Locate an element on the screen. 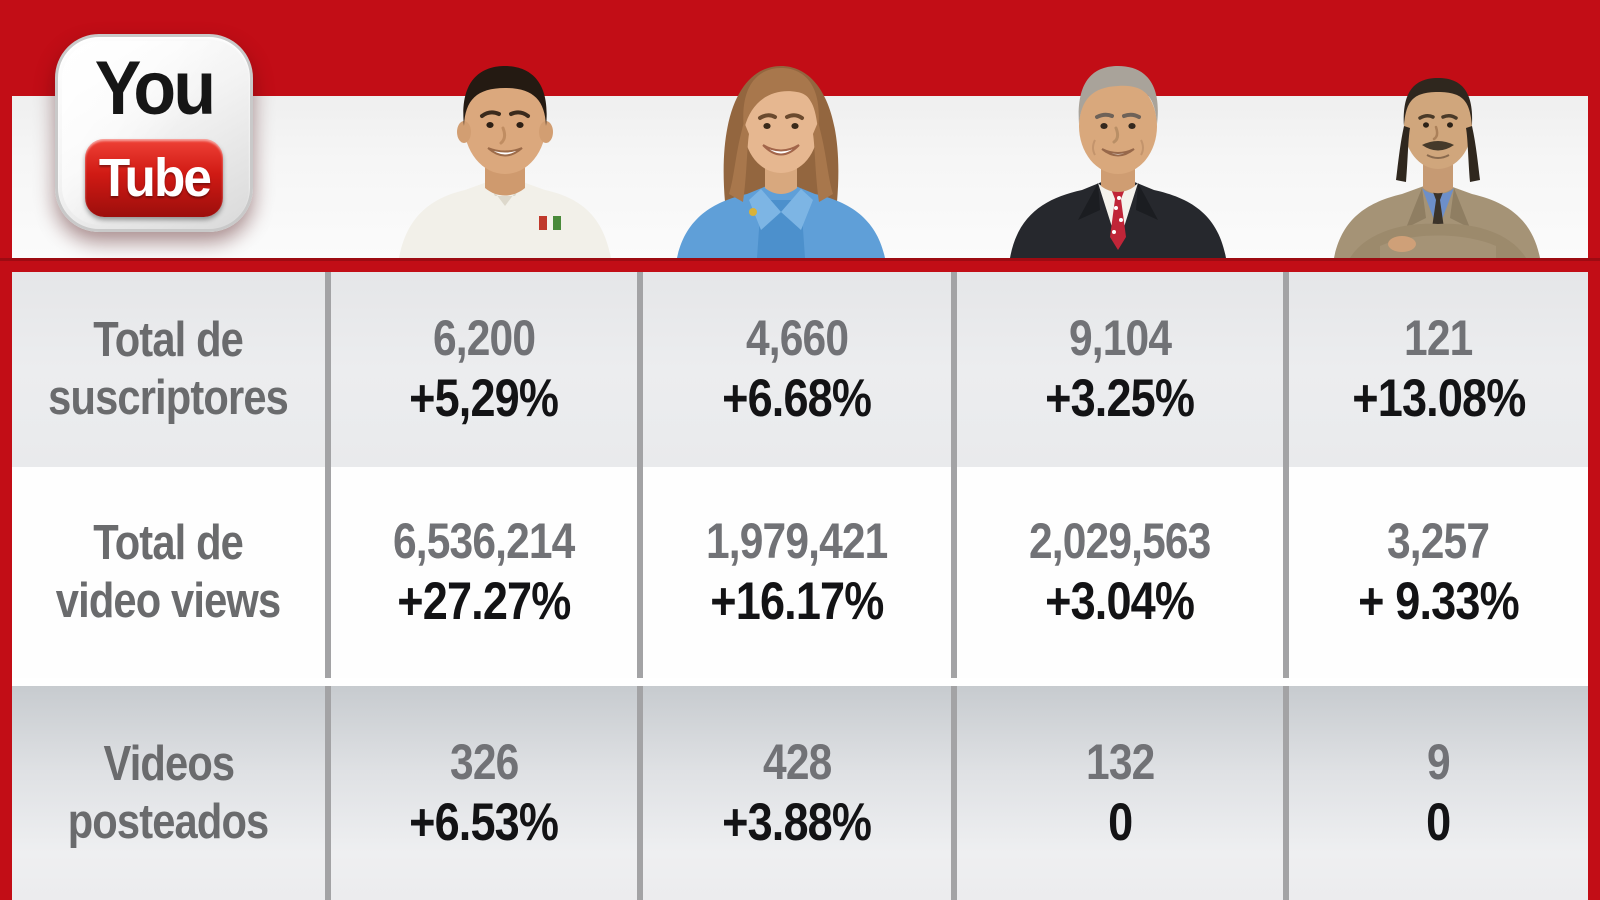 The image size is (1600, 900). stat-cell-posted-3: 132 0 is located at coordinates (1117, 793).